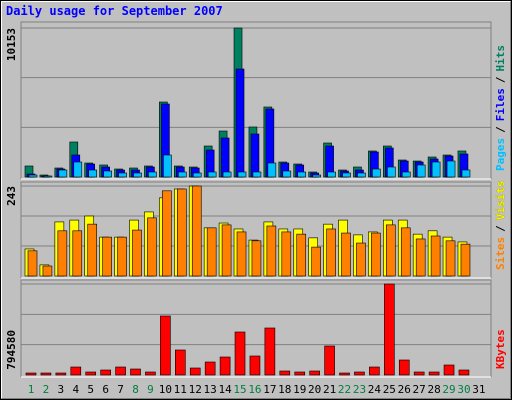  What do you see at coordinates (500, 58) in the screenshot?
I see `legend-entry: Hits` at bounding box center [500, 58].